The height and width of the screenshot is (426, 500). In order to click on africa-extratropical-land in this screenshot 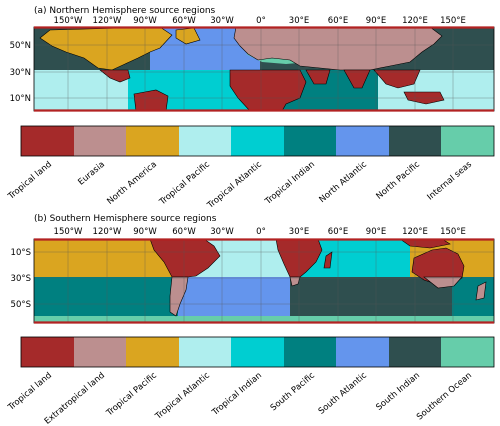, I will do `click(295, 281)`.